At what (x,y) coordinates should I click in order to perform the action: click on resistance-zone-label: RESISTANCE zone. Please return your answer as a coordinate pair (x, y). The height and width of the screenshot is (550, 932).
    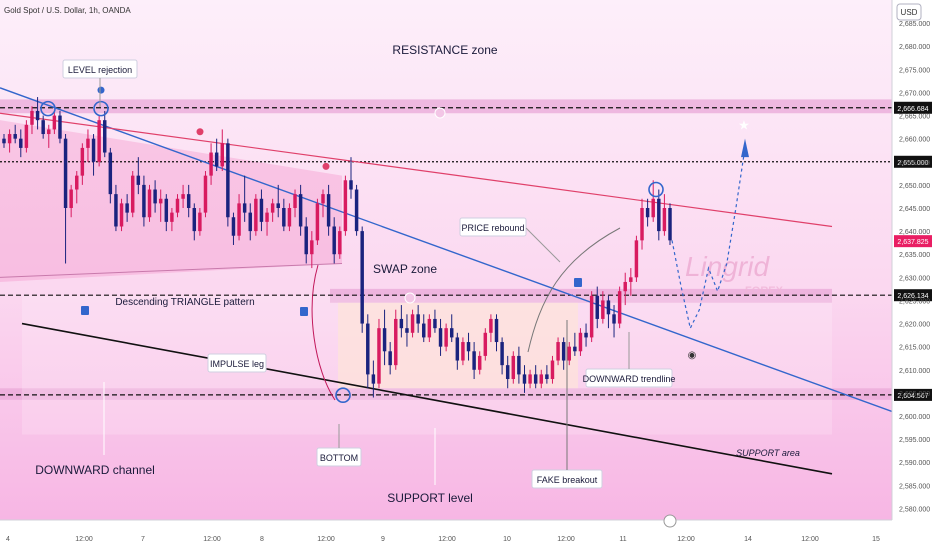
    Looking at the image, I should click on (444, 50).